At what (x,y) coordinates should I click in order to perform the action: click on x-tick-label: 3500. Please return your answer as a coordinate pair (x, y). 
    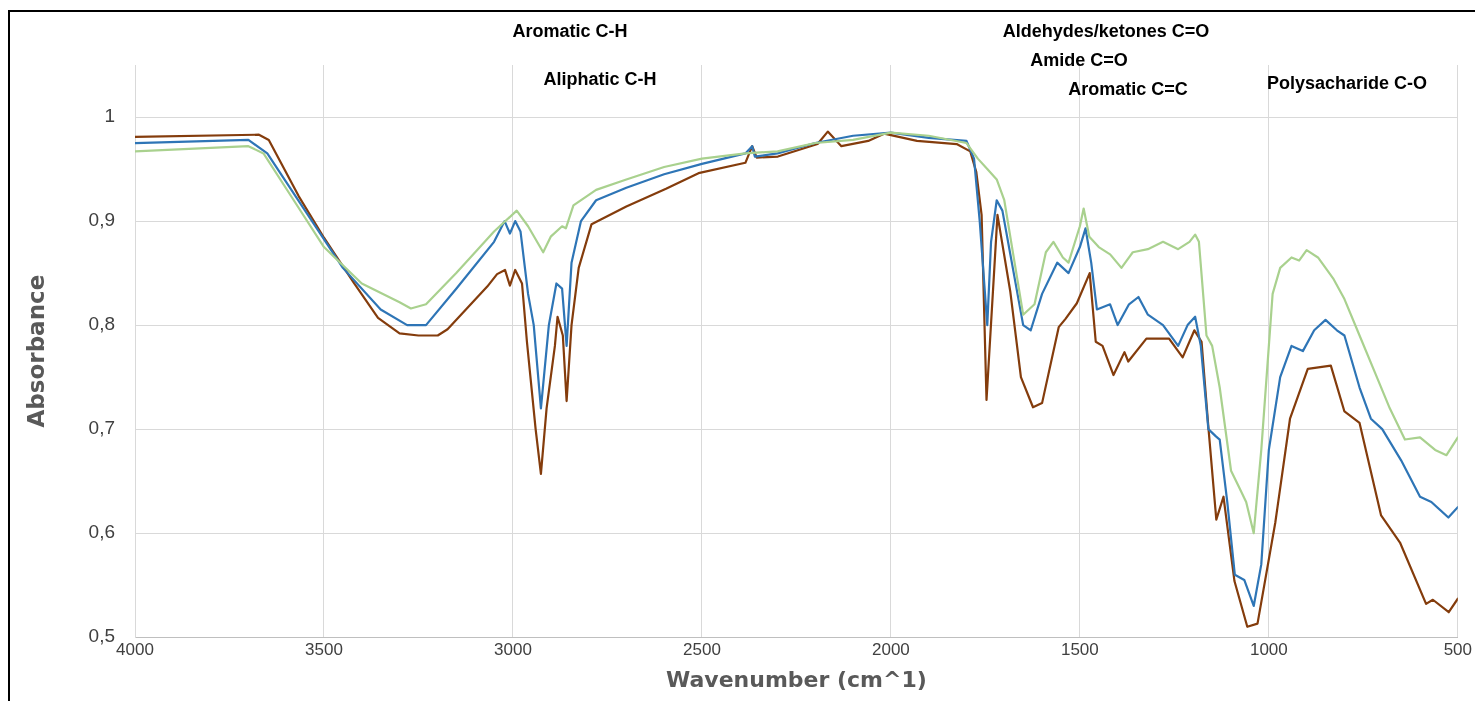
    Looking at the image, I should click on (324, 650).